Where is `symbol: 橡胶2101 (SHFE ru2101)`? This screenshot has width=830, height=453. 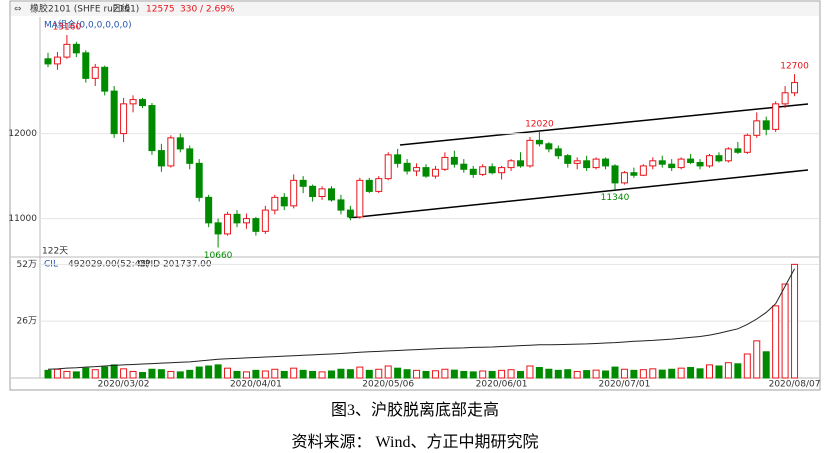
symbol: 橡胶2101 (SHFE ru2101) is located at coordinates (84, 9).